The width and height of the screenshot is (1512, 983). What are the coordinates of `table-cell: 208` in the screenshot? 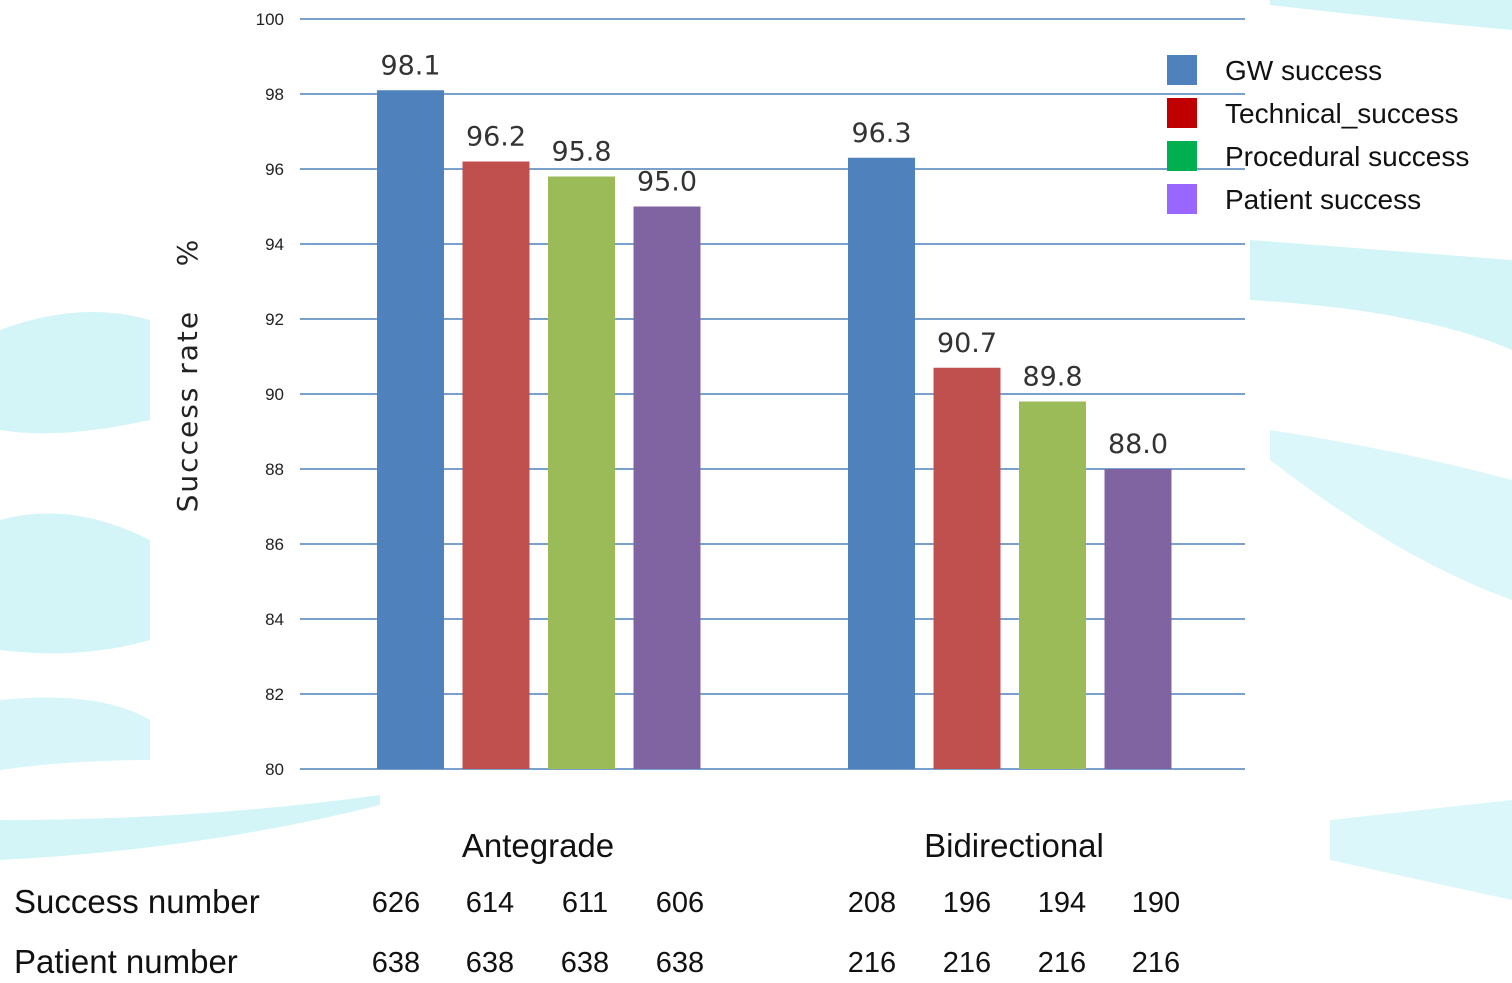 It's located at (872, 903).